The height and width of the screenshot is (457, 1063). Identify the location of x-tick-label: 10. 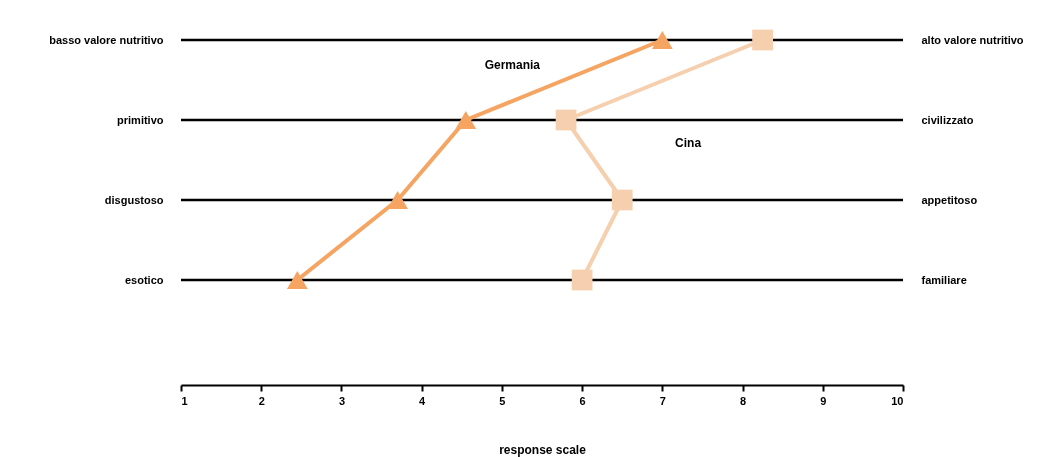
(897, 400).